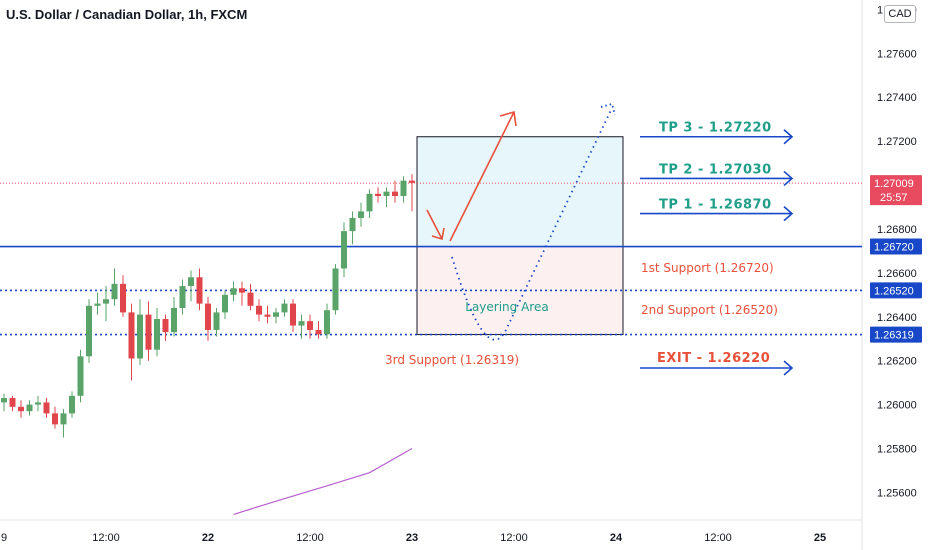 This screenshot has width=932, height=550. Describe the element at coordinates (897, 362) in the screenshot. I see `y-tick-label: 1.26200` at that location.